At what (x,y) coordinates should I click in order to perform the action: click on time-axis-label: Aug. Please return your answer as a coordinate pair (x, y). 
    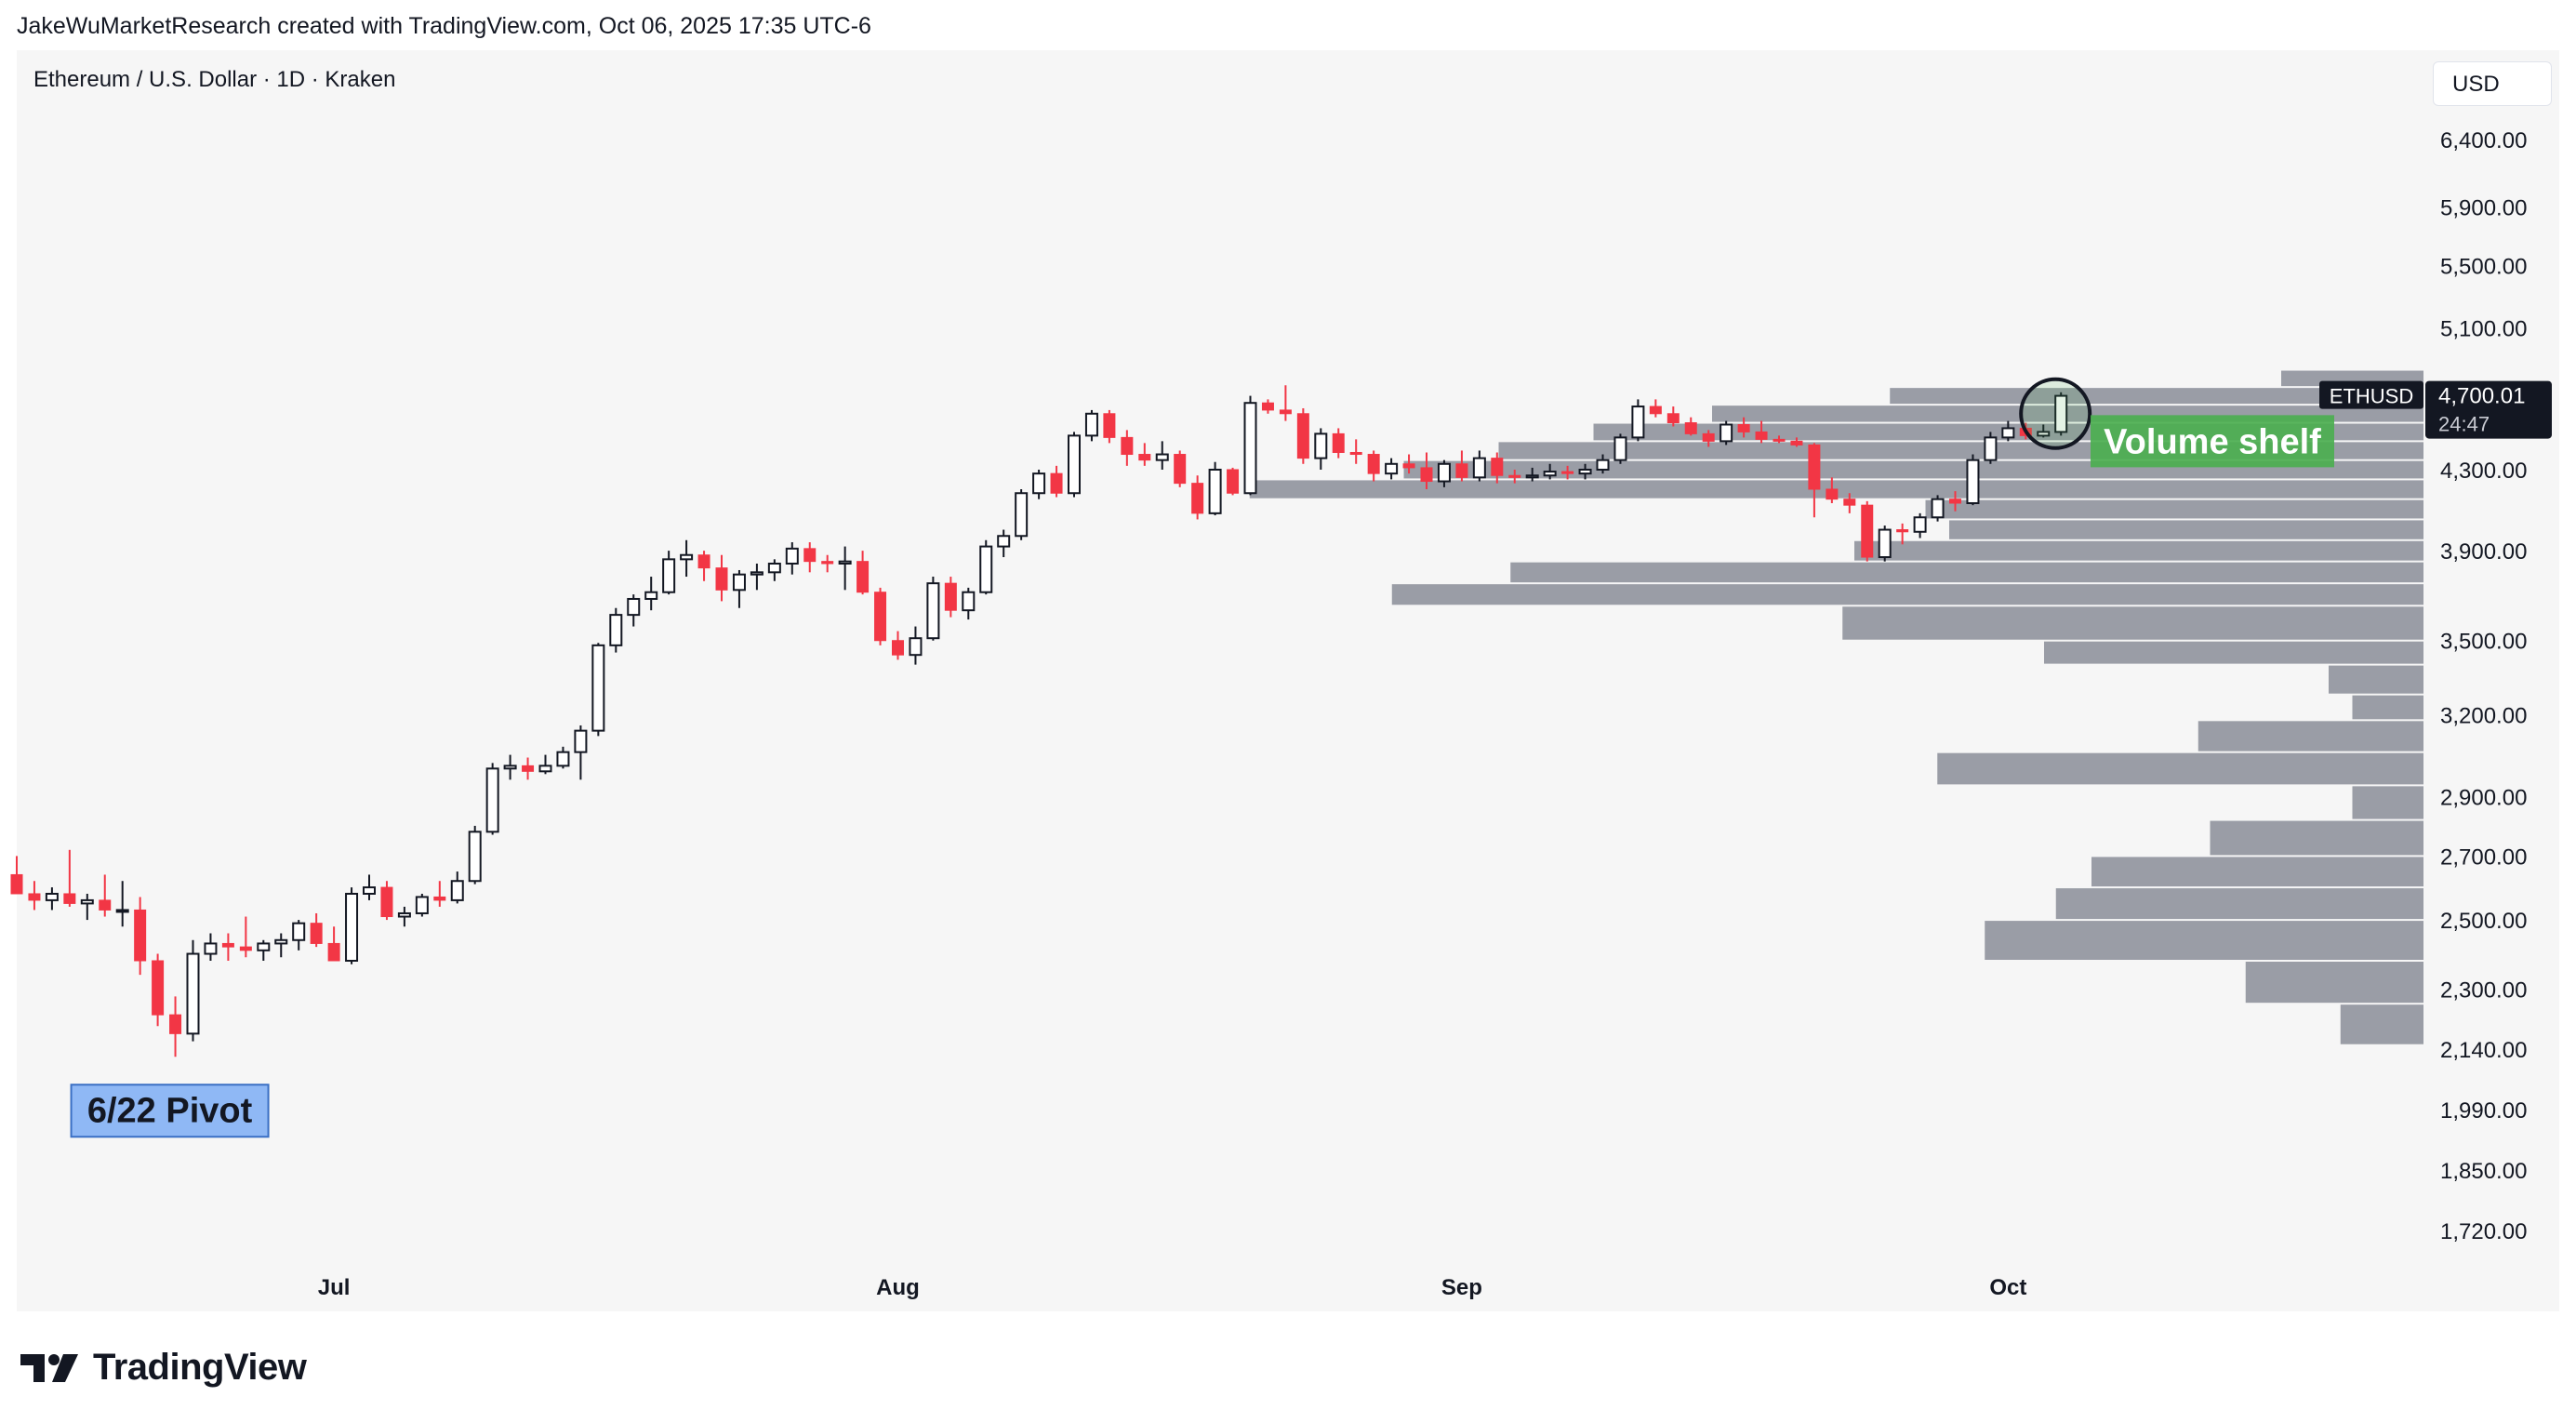
    Looking at the image, I should click on (898, 1287).